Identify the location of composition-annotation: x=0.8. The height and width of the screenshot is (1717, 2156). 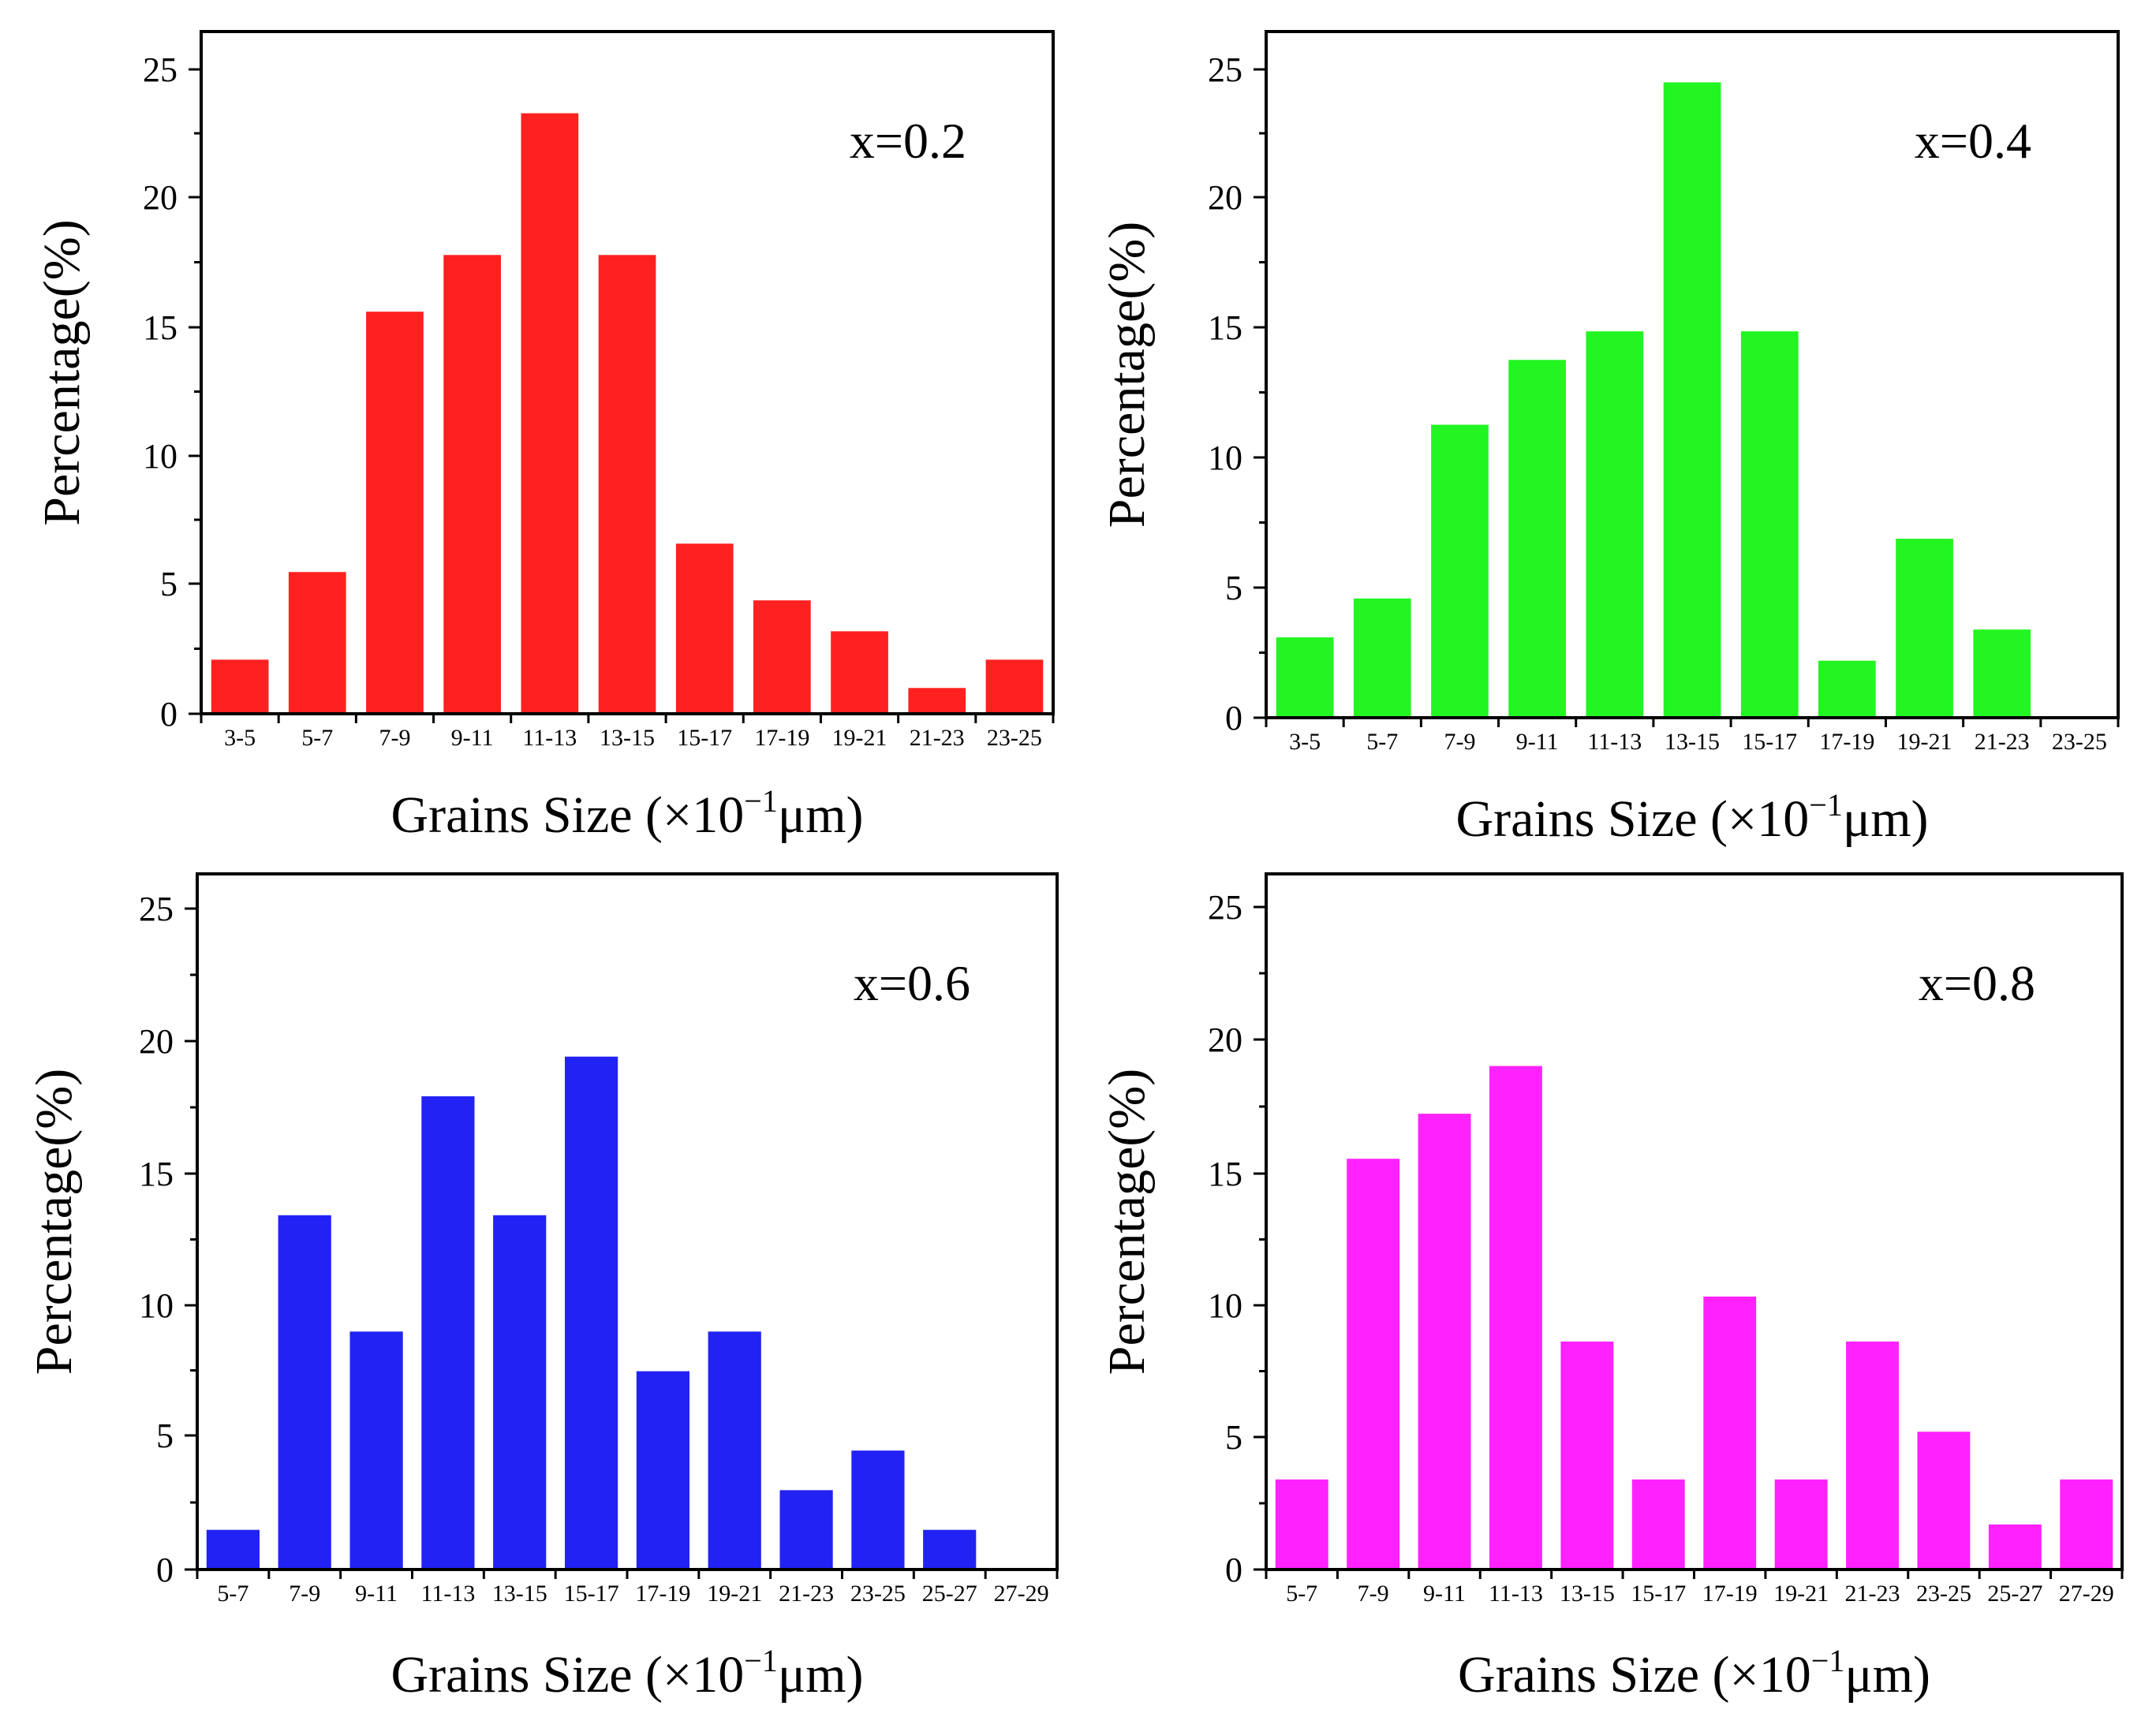
(1977, 983).